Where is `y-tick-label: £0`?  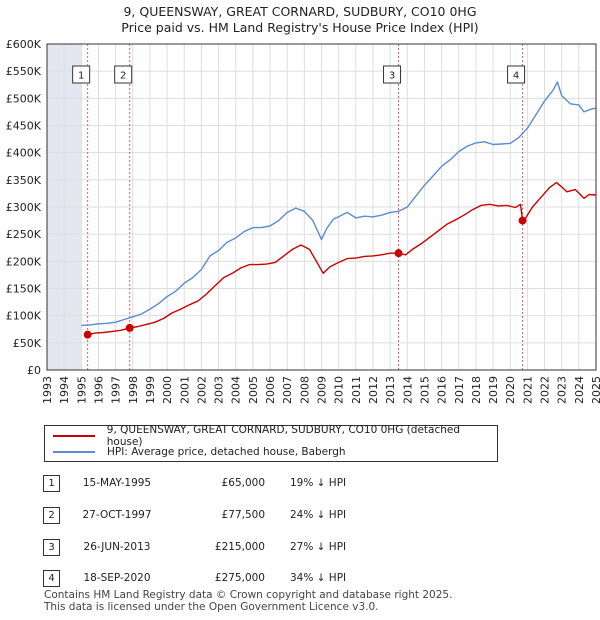
y-tick-label: £0 is located at coordinates (34, 370).